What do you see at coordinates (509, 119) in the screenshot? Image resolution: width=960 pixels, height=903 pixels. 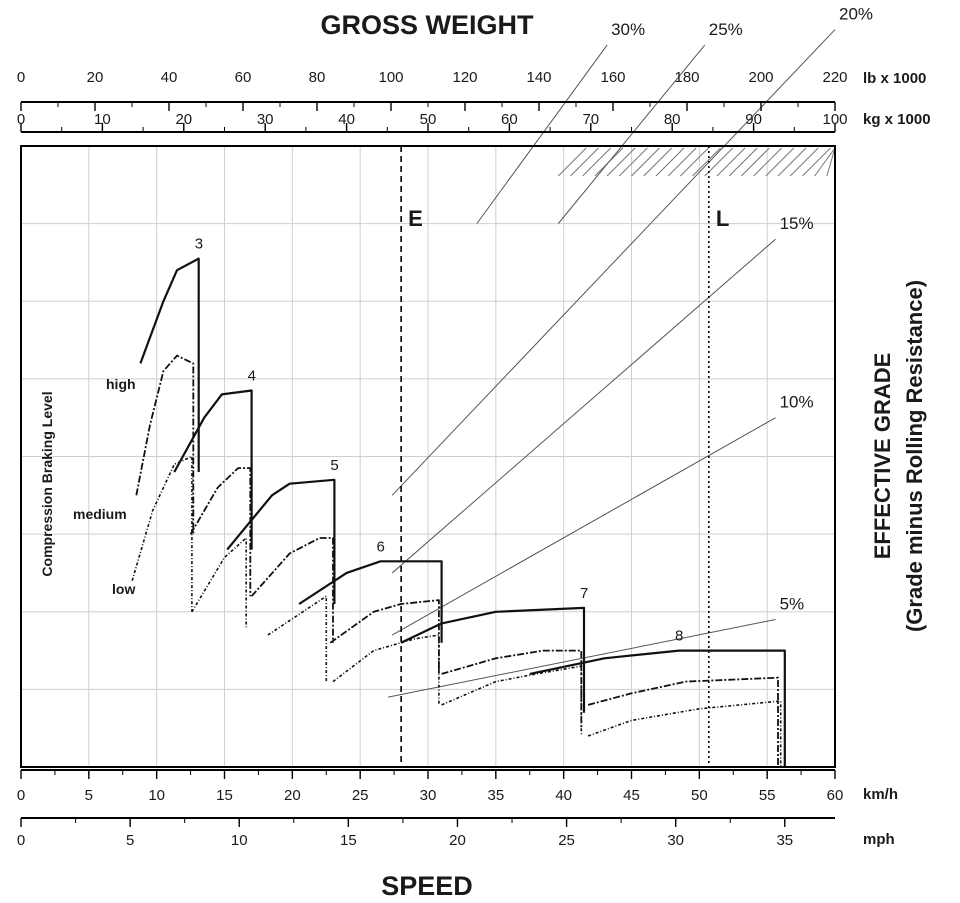 I see `kg-axis-tick-label: 60` at bounding box center [509, 119].